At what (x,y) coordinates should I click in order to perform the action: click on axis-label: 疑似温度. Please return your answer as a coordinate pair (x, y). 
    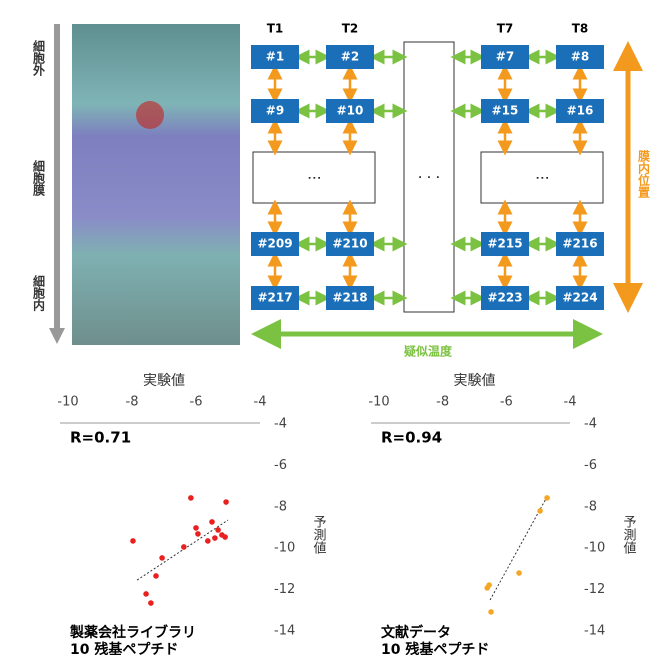
    Looking at the image, I should click on (428, 351).